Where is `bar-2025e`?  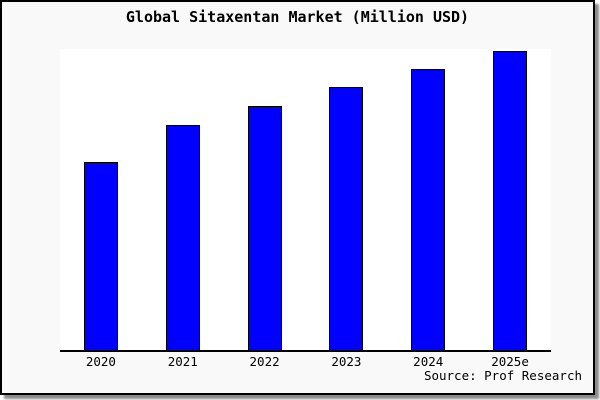 bar-2025e is located at coordinates (510, 200).